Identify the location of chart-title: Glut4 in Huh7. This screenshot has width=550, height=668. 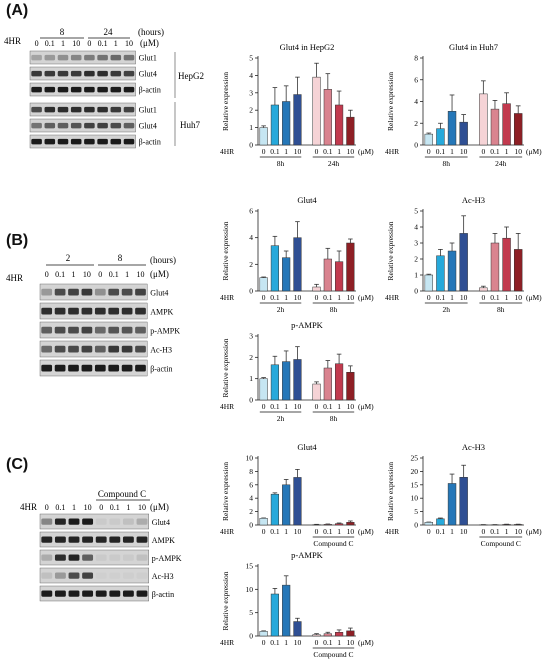
(473, 47).